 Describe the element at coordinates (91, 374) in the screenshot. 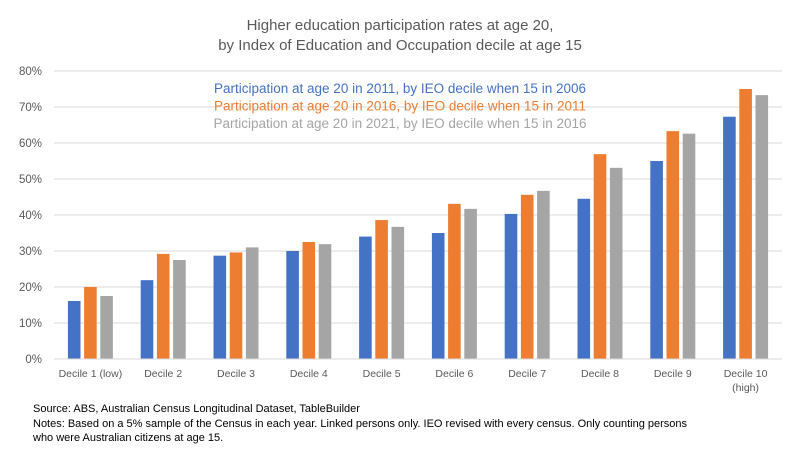

I see `x-category-label: Decile 1 (low)` at that location.